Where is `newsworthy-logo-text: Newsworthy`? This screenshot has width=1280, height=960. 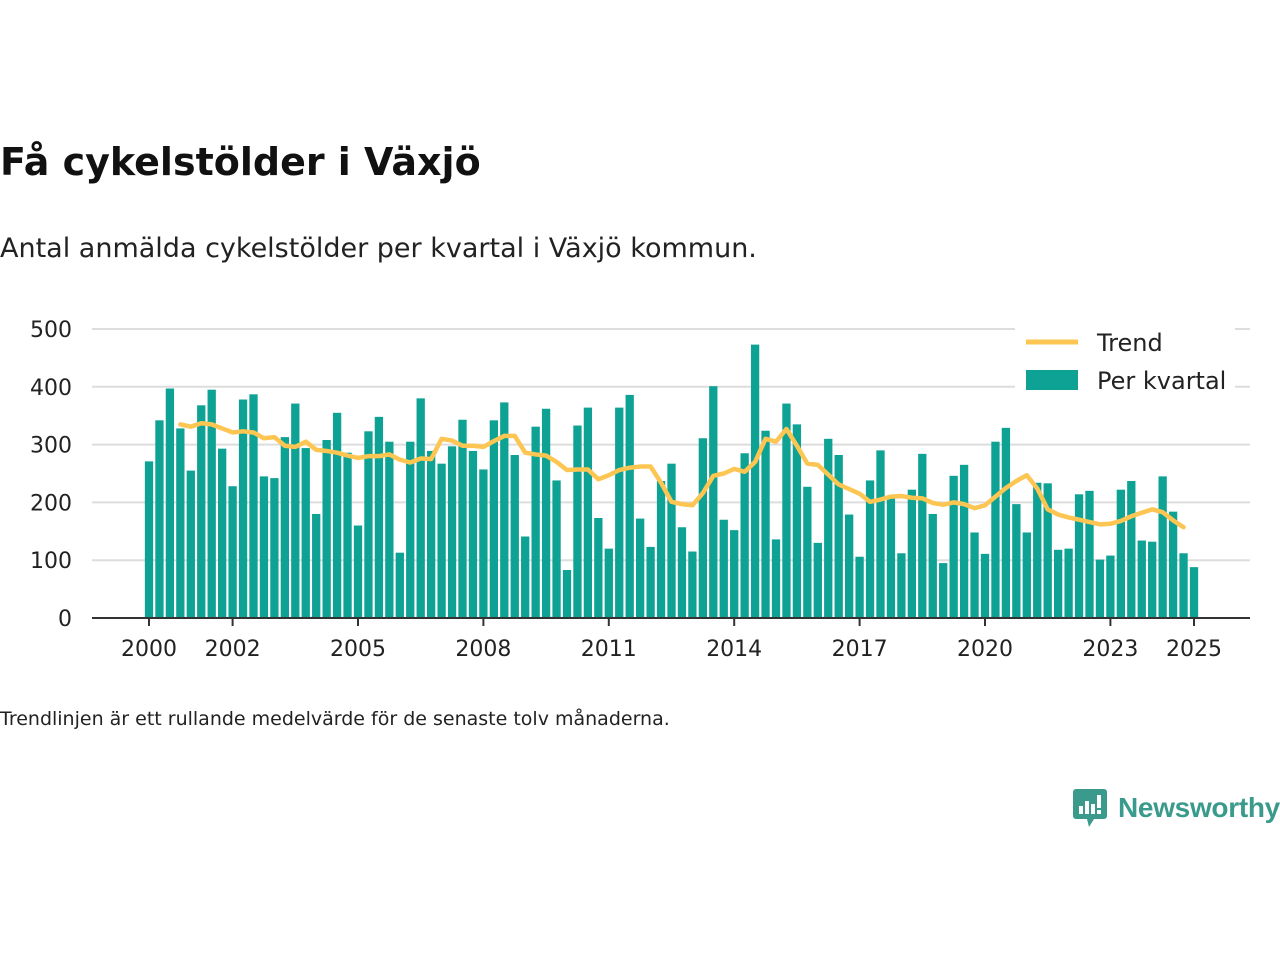 newsworthy-logo-text: Newsworthy is located at coordinates (1199, 807).